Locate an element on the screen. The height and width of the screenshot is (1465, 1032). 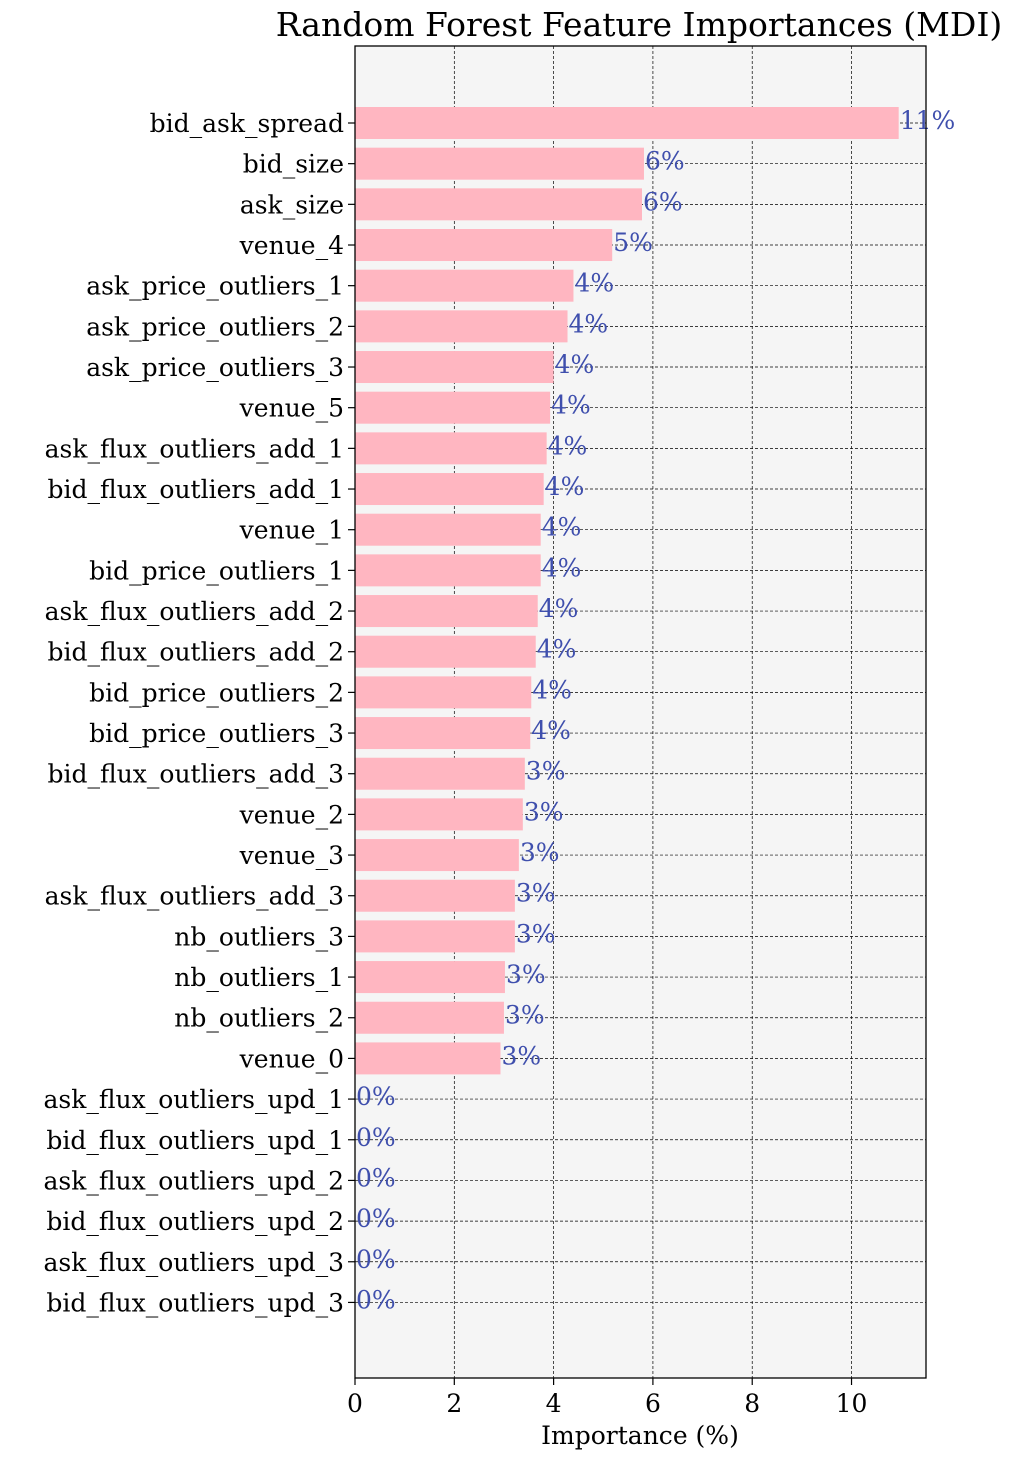
category-label: ask_flux_outliers_upd_3 is located at coordinates (193, 1262).